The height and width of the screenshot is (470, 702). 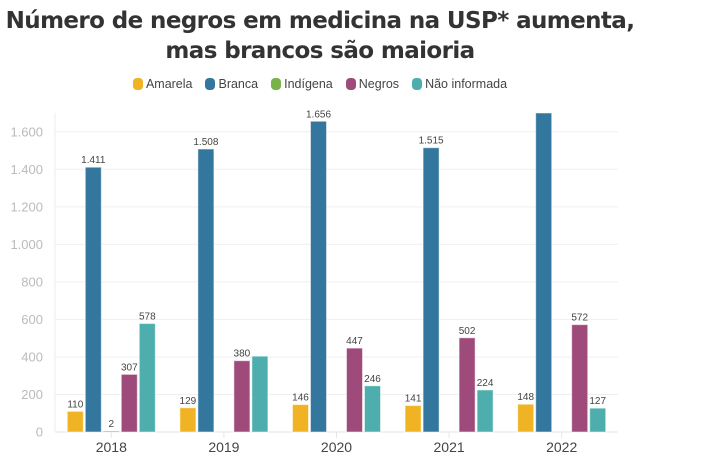 I want to click on bar-amarela-2019, so click(x=188, y=420).